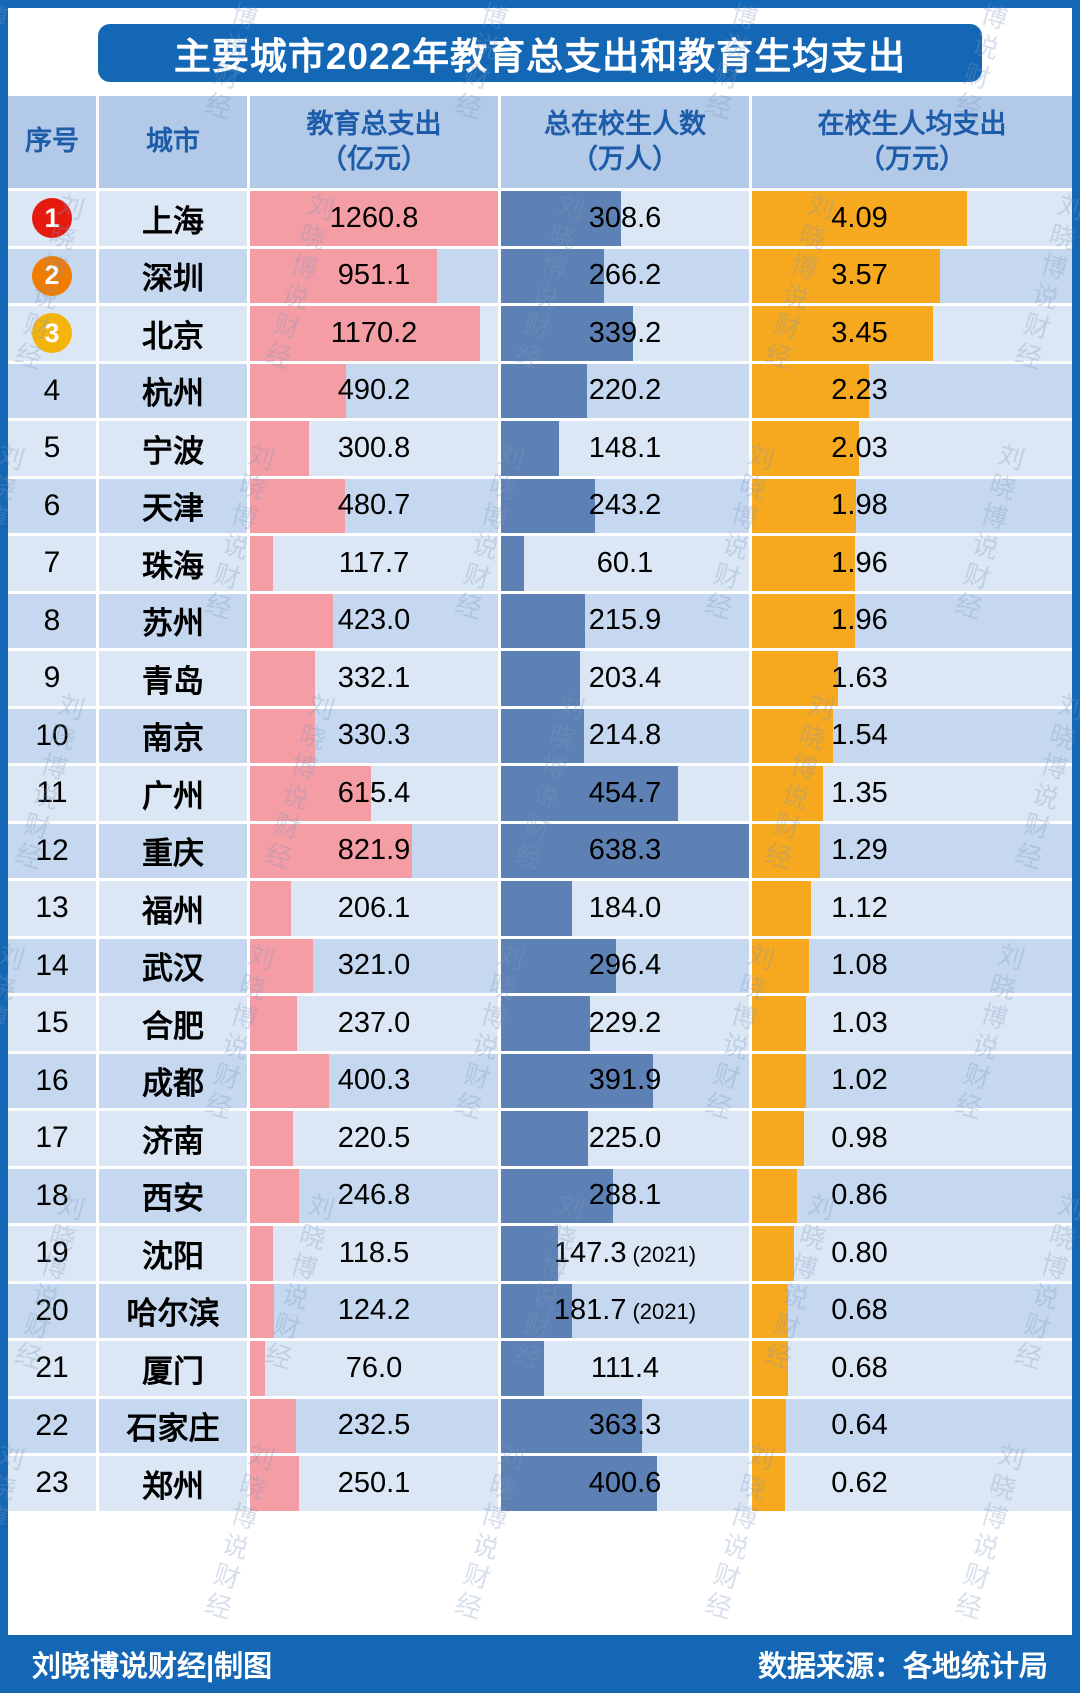 The image size is (1080, 1693). I want to click on rank-badge: 4, so click(52, 390).